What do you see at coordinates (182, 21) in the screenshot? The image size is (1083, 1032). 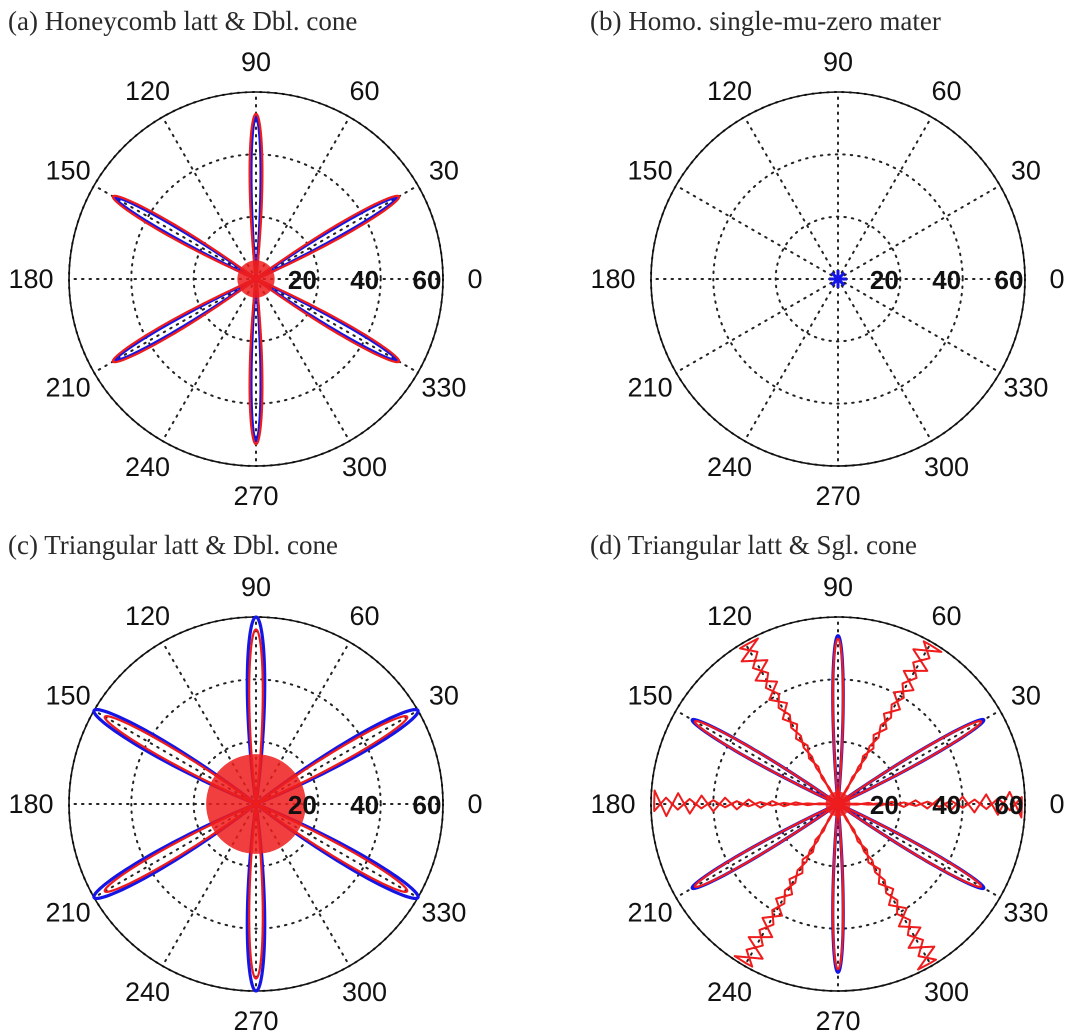 I see `panel-title: (a) Honeycomb latt & Dbl. cone` at bounding box center [182, 21].